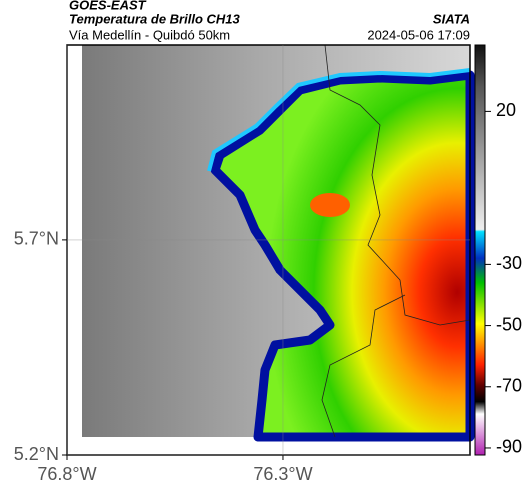 The image size is (526, 496). Describe the element at coordinates (506, 110) in the screenshot. I see `colorbar-label: 20` at that location.